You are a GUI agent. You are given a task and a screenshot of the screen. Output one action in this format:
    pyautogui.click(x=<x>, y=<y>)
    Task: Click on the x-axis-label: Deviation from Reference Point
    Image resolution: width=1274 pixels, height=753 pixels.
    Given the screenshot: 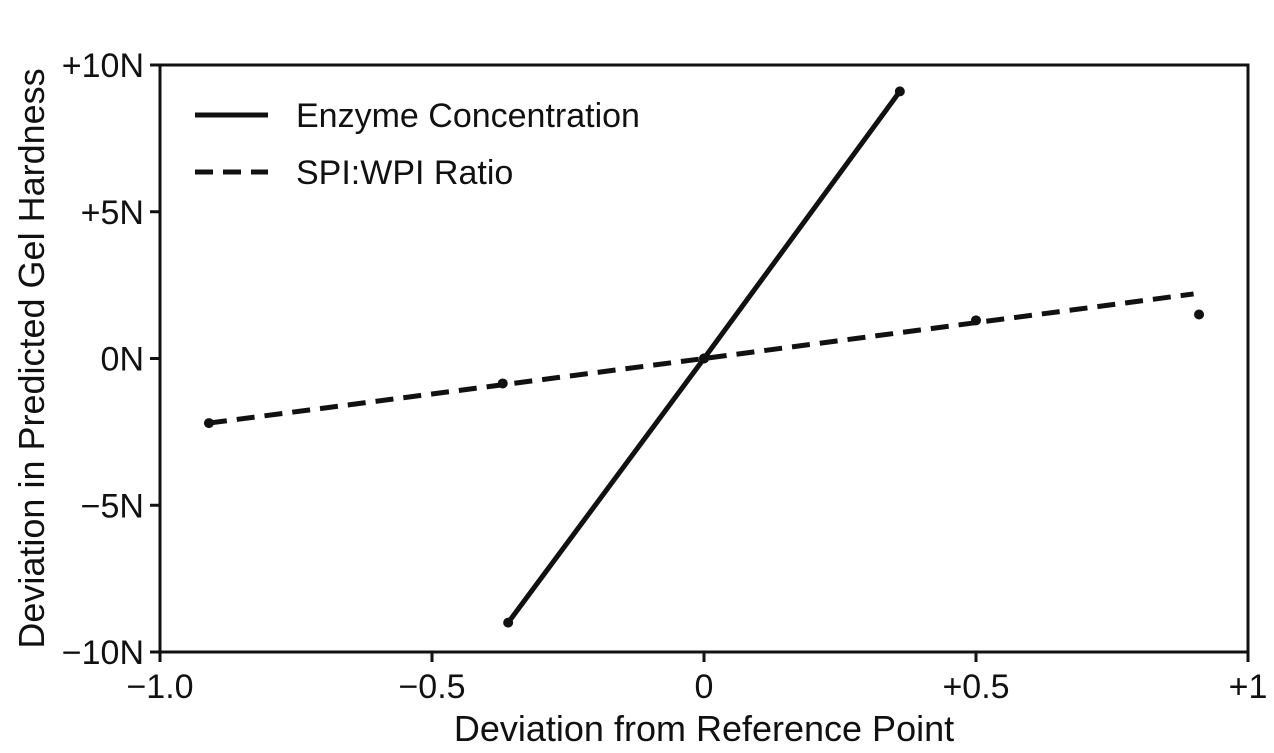 What is the action you would take?
    pyautogui.click(x=704, y=728)
    